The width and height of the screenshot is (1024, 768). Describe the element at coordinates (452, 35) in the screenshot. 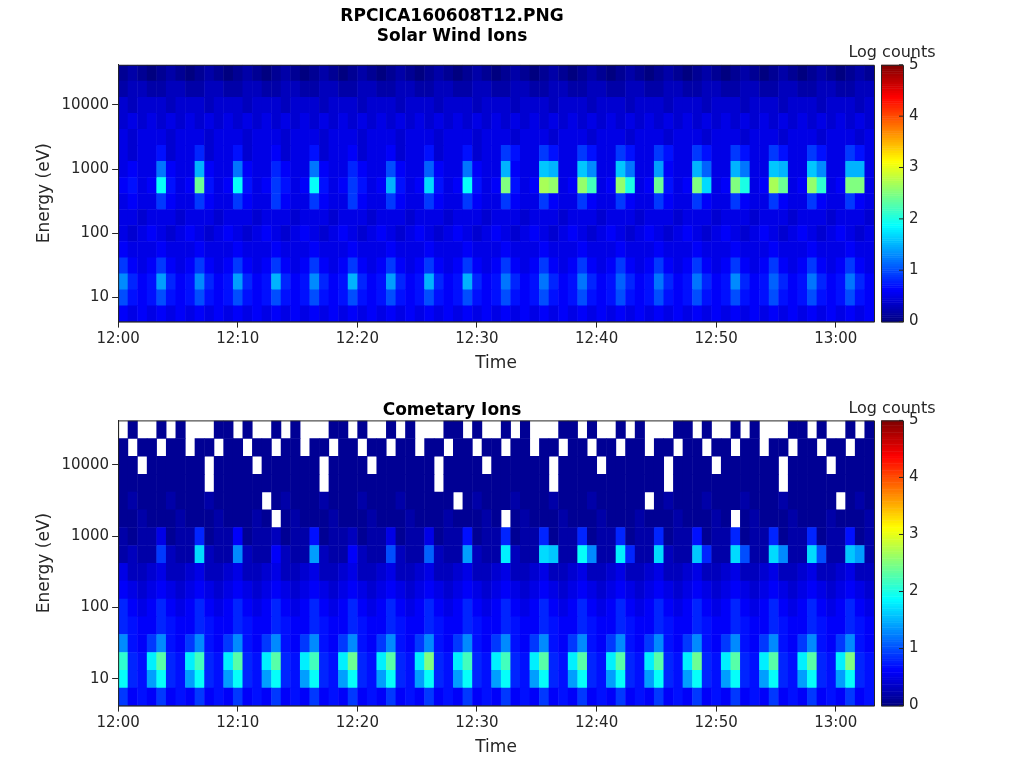

I see `chart-subtitle: Solar Wind Ions` at that location.